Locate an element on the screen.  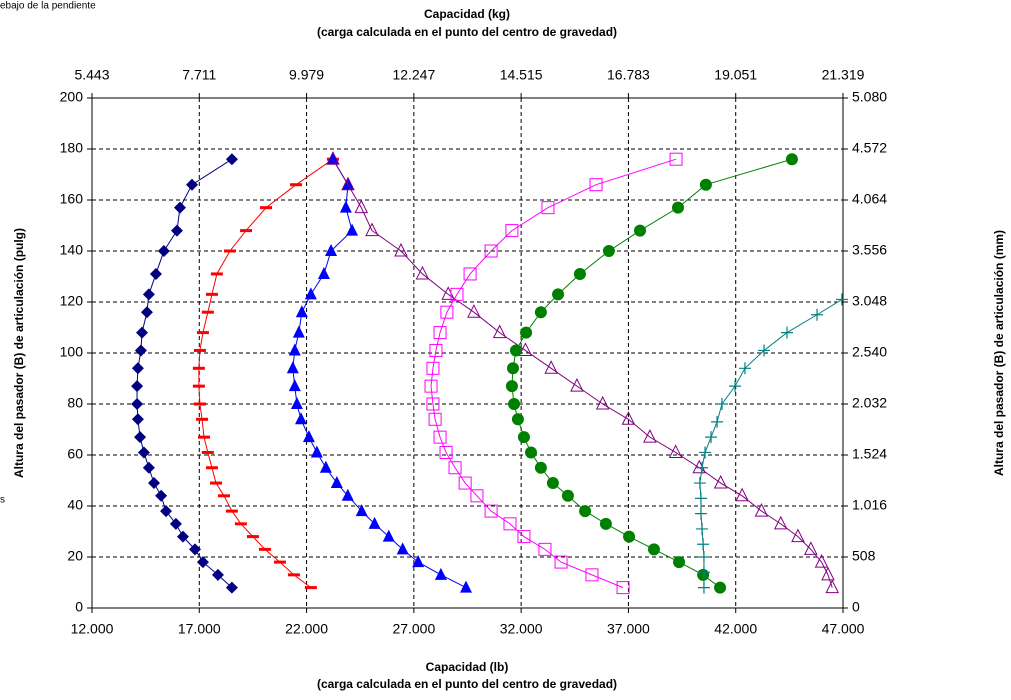
x-tick-label: 22.000 is located at coordinates (306, 629).